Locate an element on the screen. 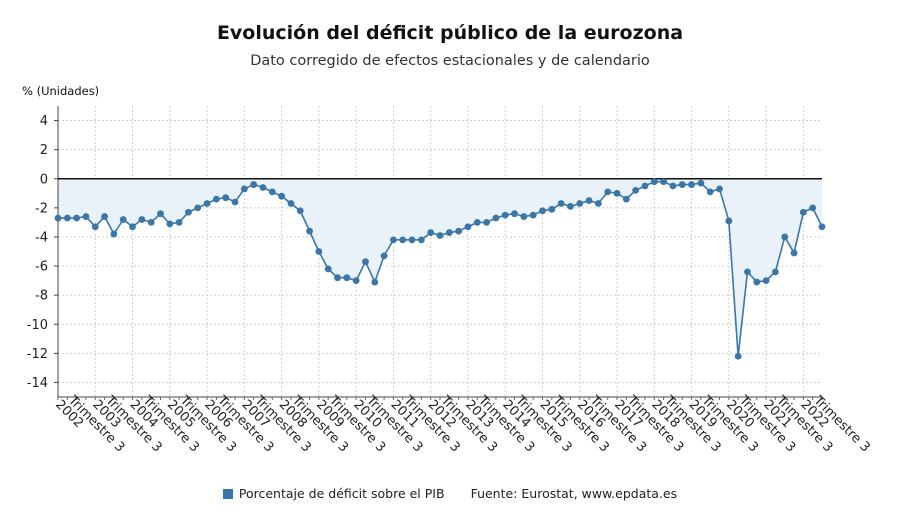 The height and width of the screenshot is (528, 900). y-tick-label: -8 is located at coordinates (41, 296).